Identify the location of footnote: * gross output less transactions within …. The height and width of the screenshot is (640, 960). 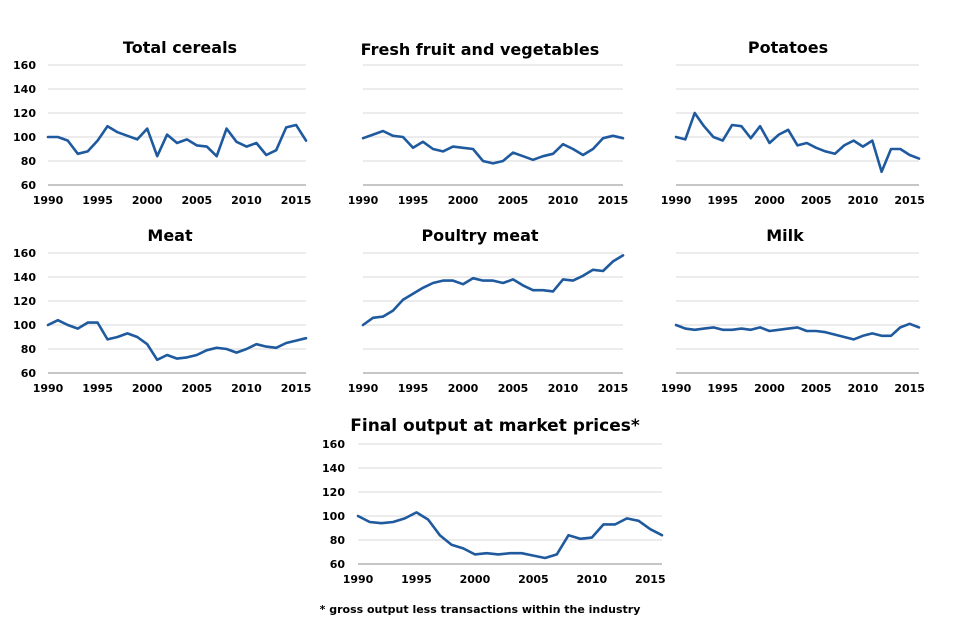
(480, 609).